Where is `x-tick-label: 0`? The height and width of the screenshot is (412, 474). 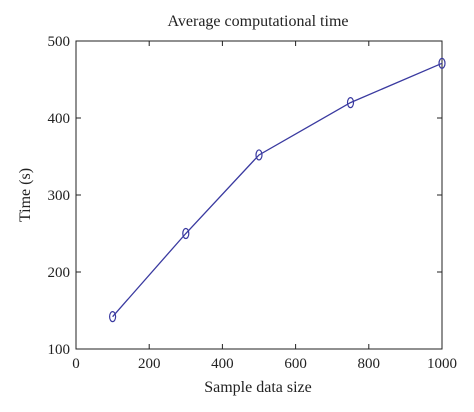
x-tick-label: 0 is located at coordinates (76, 364).